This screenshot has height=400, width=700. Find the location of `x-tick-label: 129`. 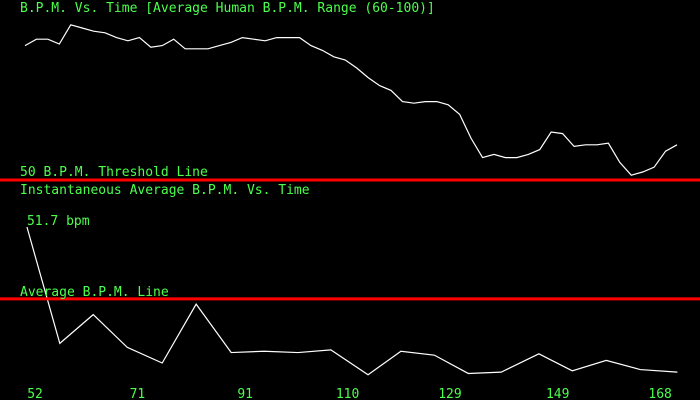

x-tick-label: 129 is located at coordinates (449, 393).